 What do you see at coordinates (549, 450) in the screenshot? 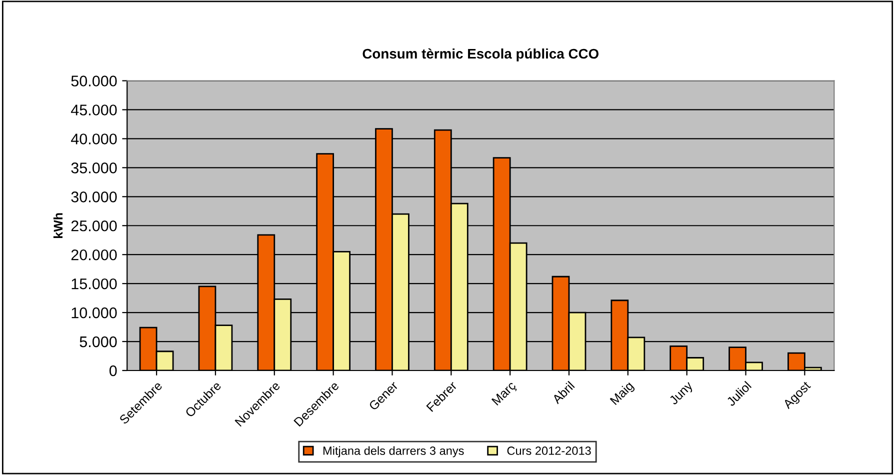
I see `legend-label: Curs 2012-2013` at bounding box center [549, 450].